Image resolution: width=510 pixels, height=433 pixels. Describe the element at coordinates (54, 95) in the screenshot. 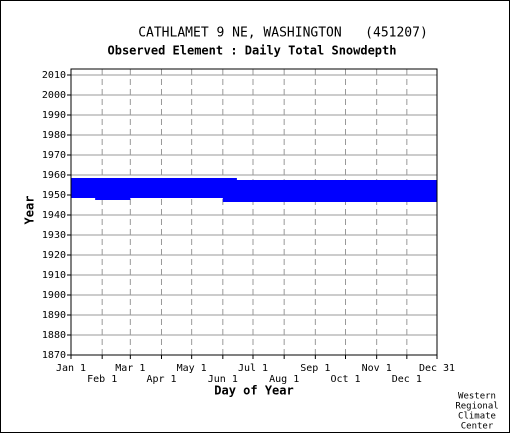

I see `y-tick-label: 2000` at that location.